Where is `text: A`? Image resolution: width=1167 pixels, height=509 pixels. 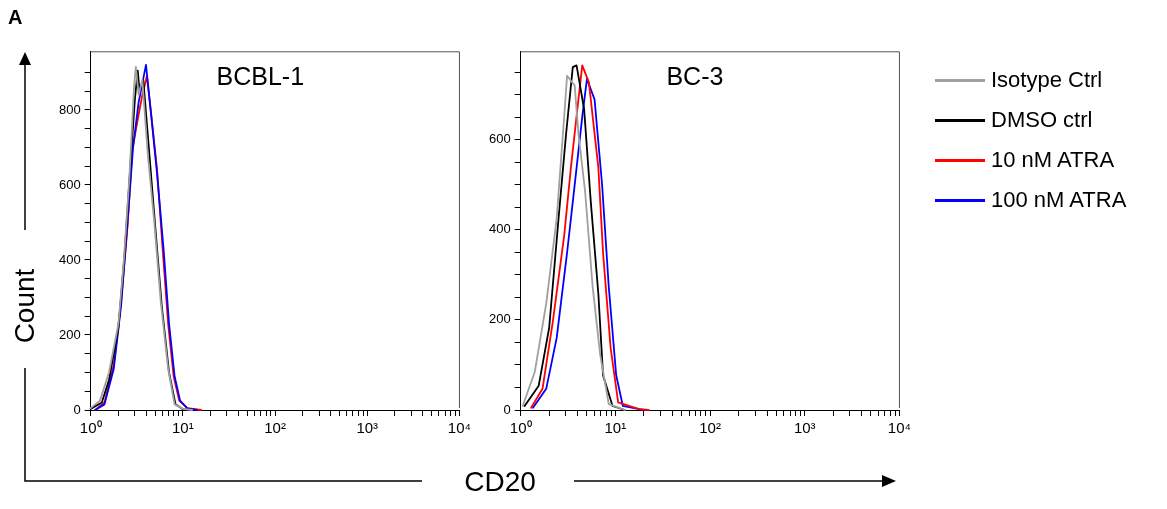
text: A is located at coordinates (15, 17).